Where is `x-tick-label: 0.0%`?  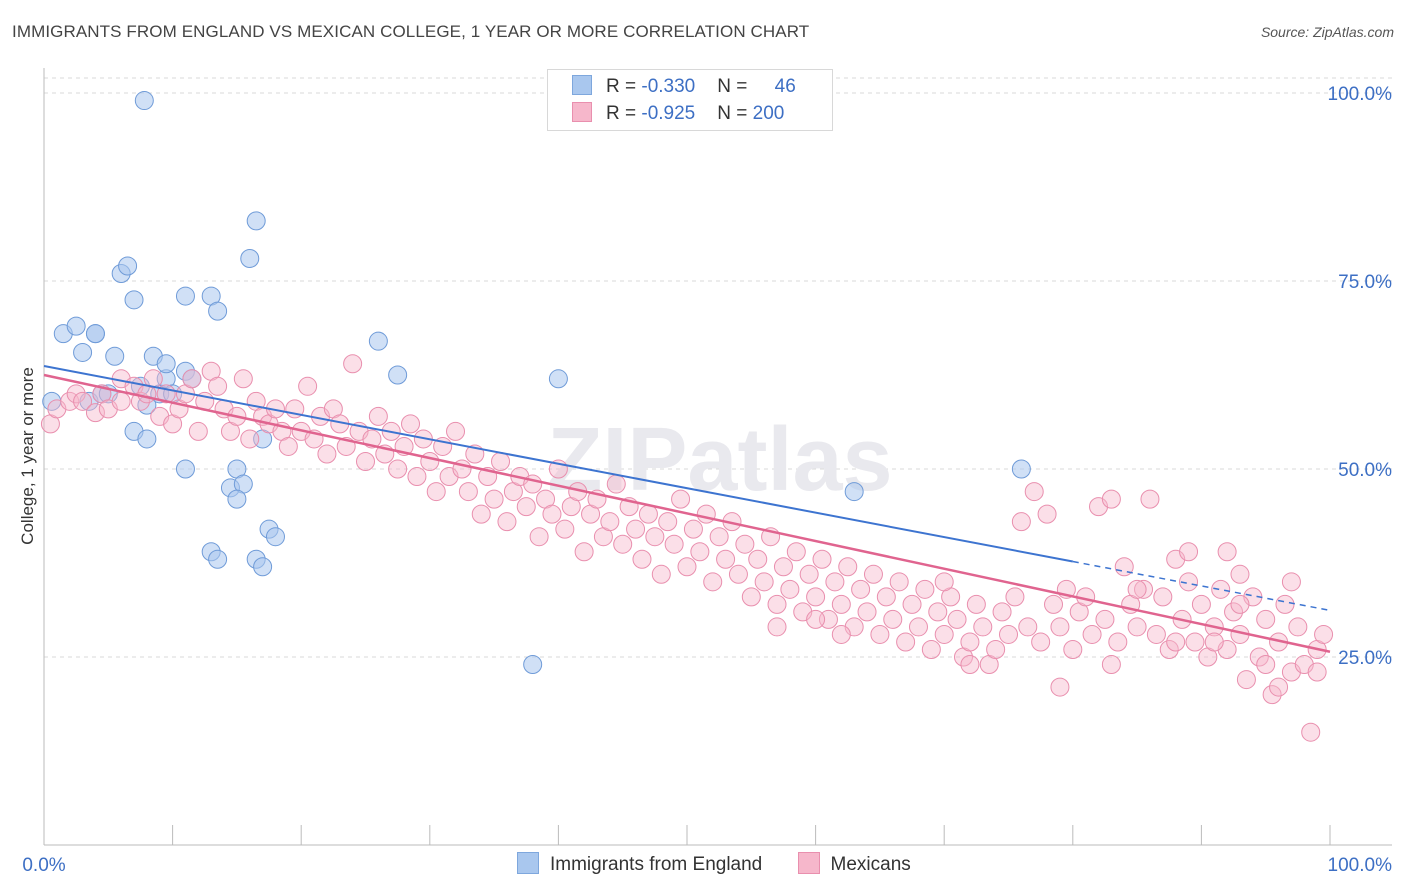
x-tick-label: 0.0% is located at coordinates (43, 865).